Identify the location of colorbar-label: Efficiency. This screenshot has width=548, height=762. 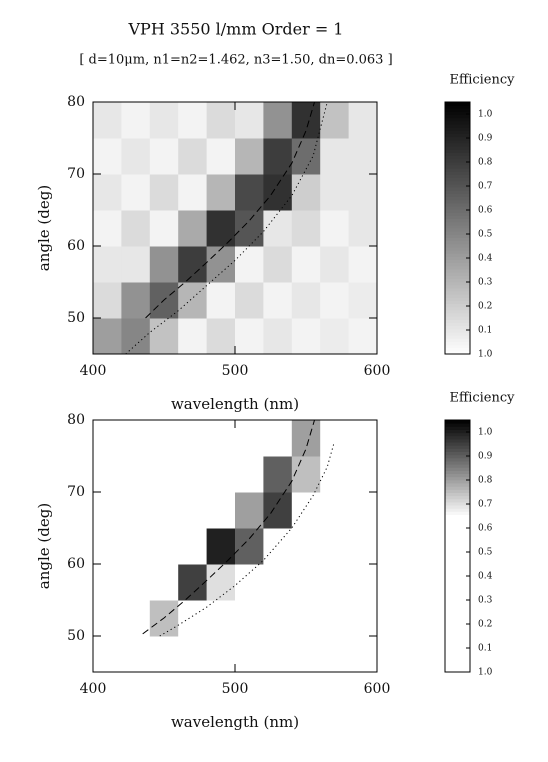
(482, 80).